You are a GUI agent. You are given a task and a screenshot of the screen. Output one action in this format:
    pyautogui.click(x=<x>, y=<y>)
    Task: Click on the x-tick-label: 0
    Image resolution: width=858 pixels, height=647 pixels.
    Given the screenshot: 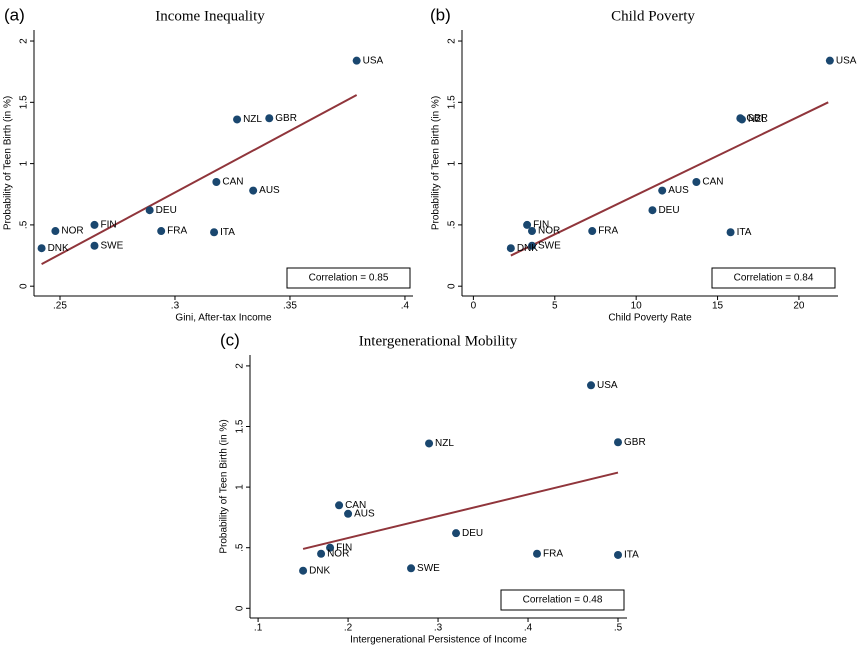 What is the action you would take?
    pyautogui.click(x=474, y=306)
    